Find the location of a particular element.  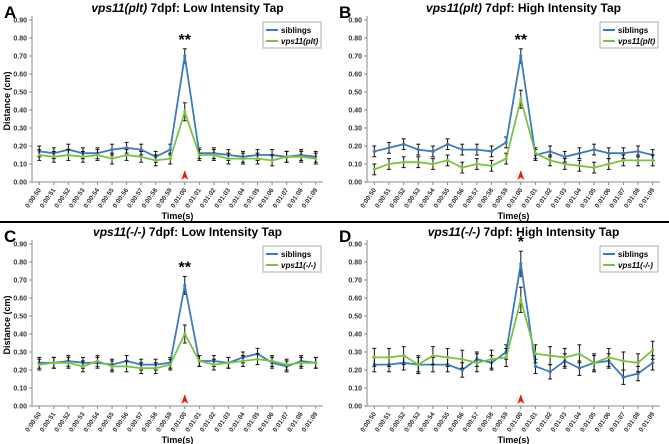

chart-title: vps11(plt) 7dpf: Low Intensity Tap is located at coordinates (187, 8).